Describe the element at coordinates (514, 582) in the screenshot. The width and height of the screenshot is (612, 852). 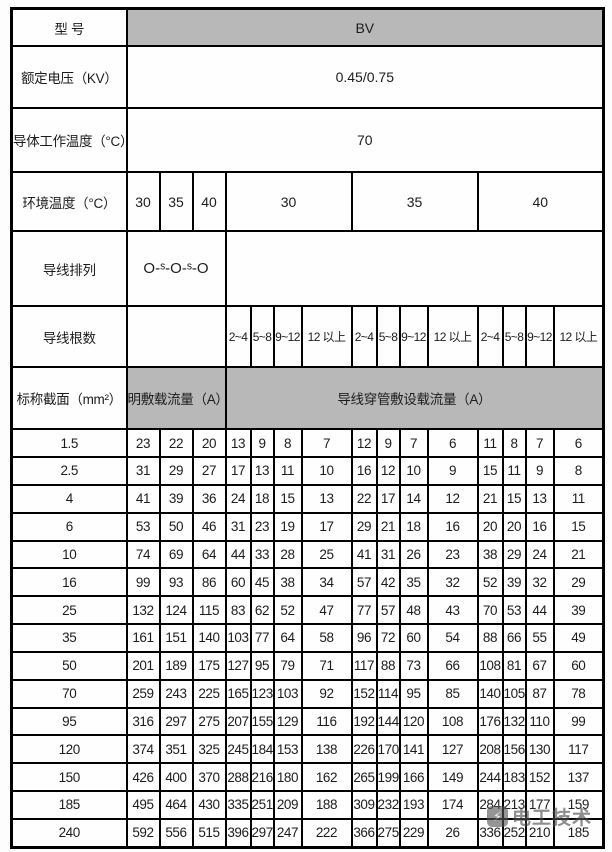
I see `value-cell: 39` at that location.